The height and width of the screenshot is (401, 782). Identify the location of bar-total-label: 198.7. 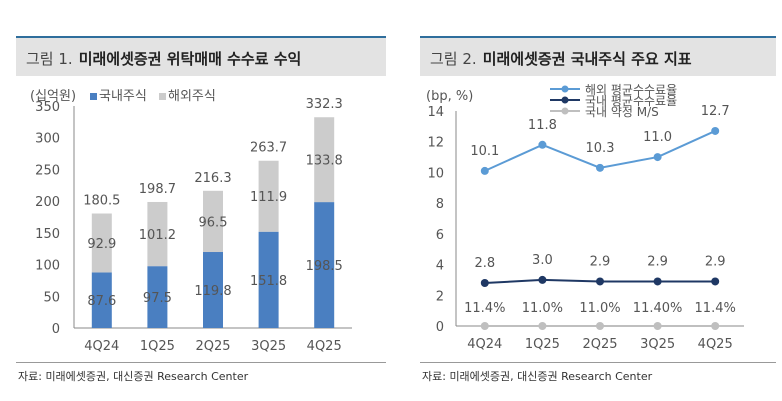
(157, 189).